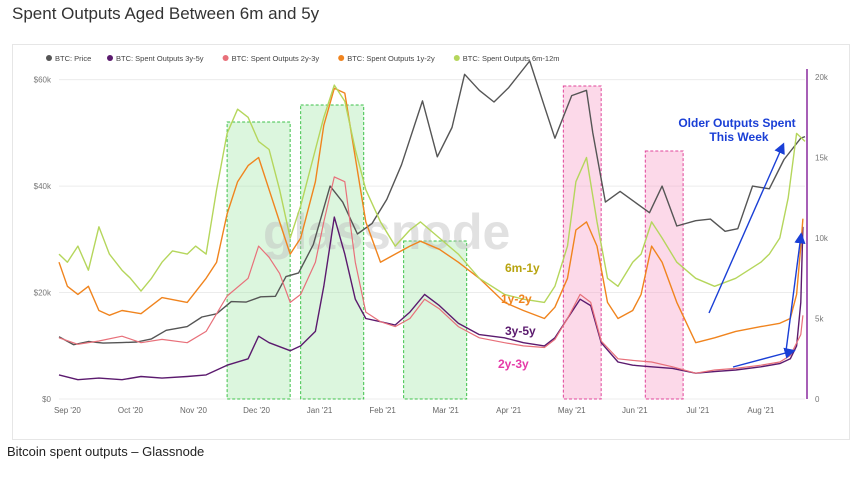 The image size is (850, 477). What do you see at coordinates (764, 357) in the screenshot?
I see `annotation-arrow-lower` at bounding box center [764, 357].